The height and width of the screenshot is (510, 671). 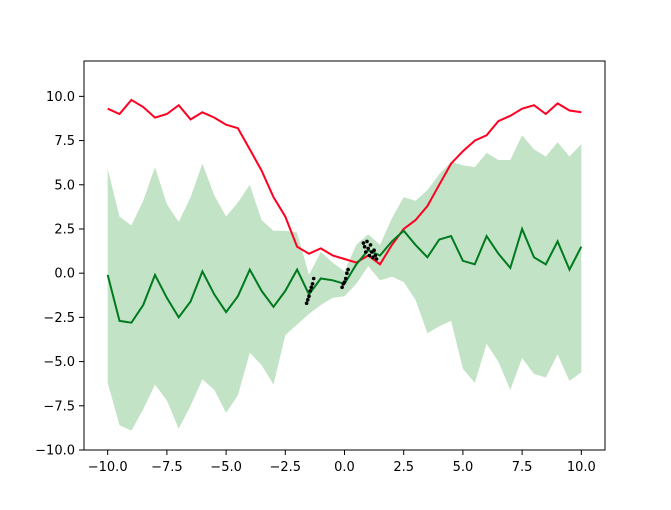 I want to click on x-tick-label: −2.5, so click(x=286, y=467).